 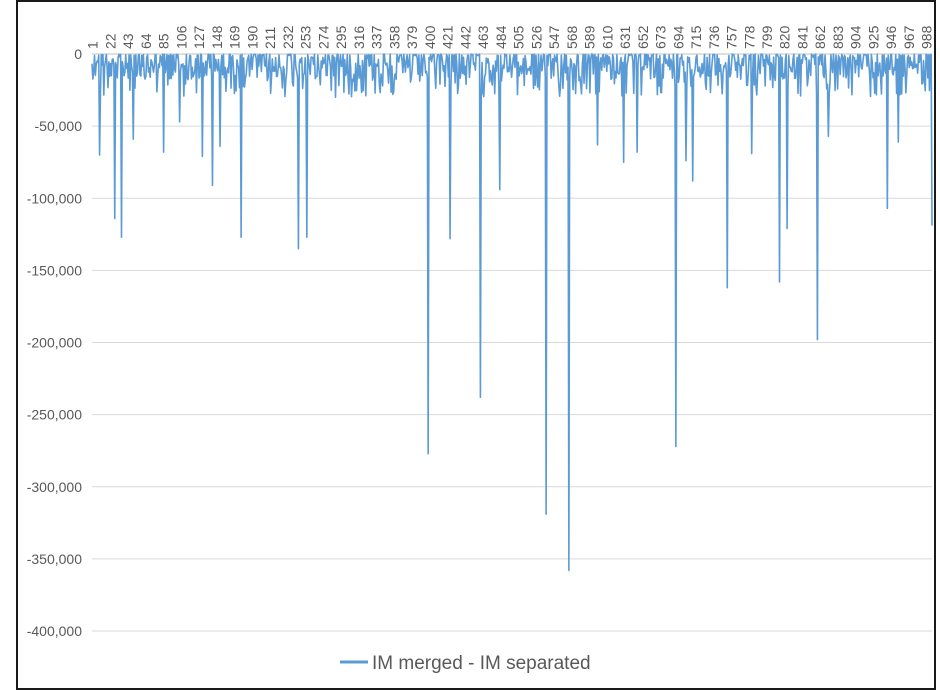 What do you see at coordinates (430, 37) in the screenshot?
I see `x-tick-label: 400` at bounding box center [430, 37].